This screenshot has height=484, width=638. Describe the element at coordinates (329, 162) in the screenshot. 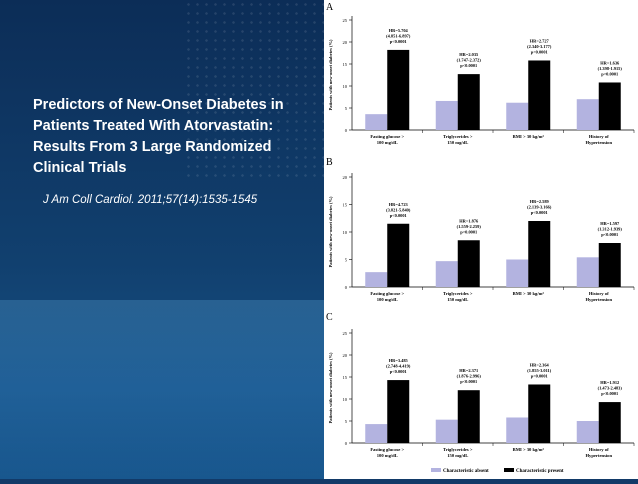

I see `panel-label: B` at that location.